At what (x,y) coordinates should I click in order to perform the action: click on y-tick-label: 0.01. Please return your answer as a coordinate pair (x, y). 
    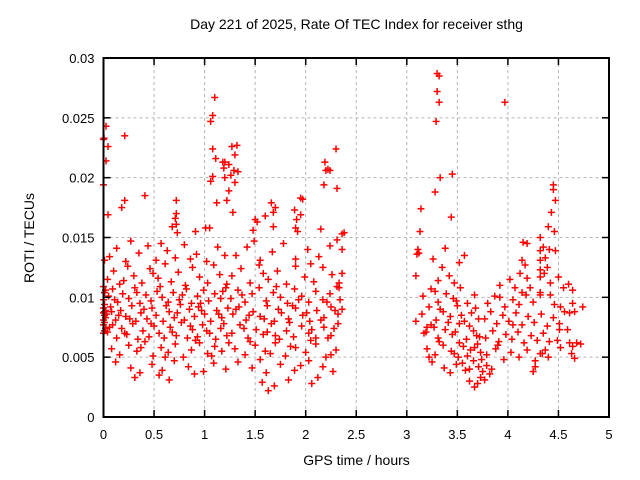
    Looking at the image, I should click on (81, 297).